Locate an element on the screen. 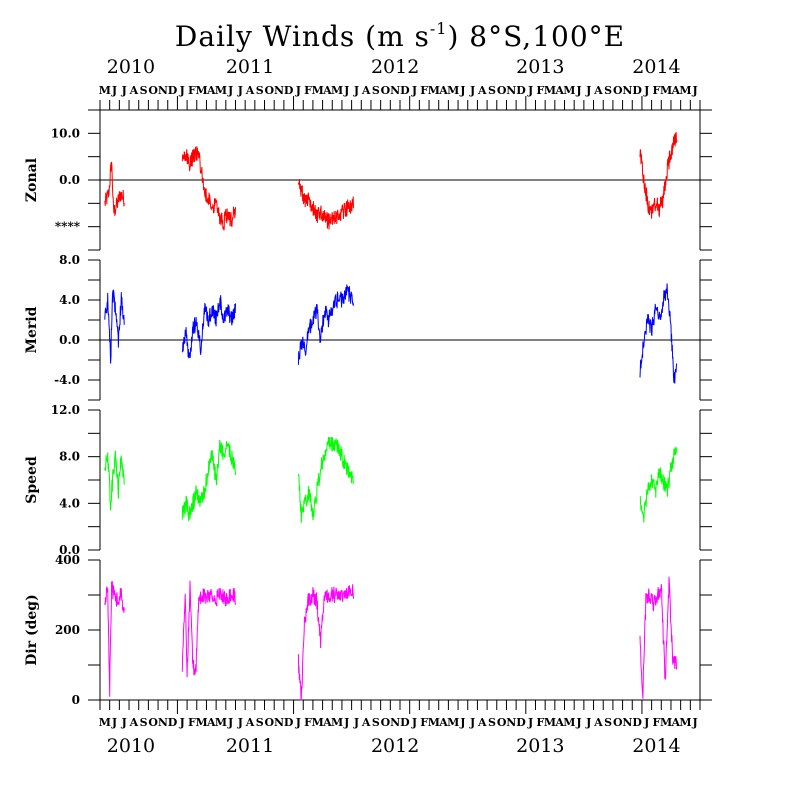  y-tick-label: 12.0 is located at coordinates (65, 410).